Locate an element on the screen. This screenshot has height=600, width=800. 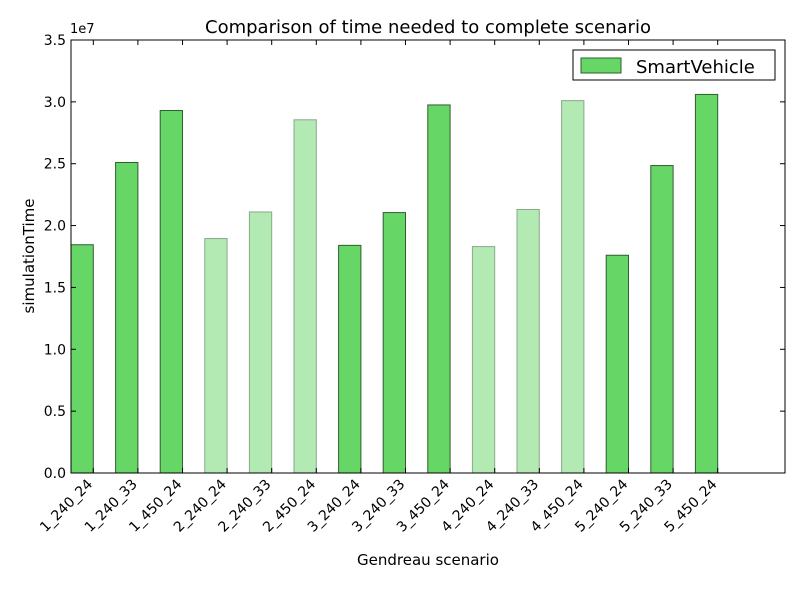
y-tick-label: 0.0 is located at coordinates (55, 474).